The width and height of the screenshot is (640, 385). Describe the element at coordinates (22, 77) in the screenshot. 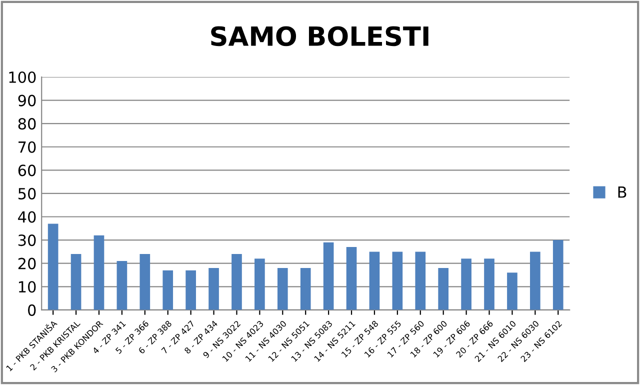

I see `y-tick-label: 100` at that location.